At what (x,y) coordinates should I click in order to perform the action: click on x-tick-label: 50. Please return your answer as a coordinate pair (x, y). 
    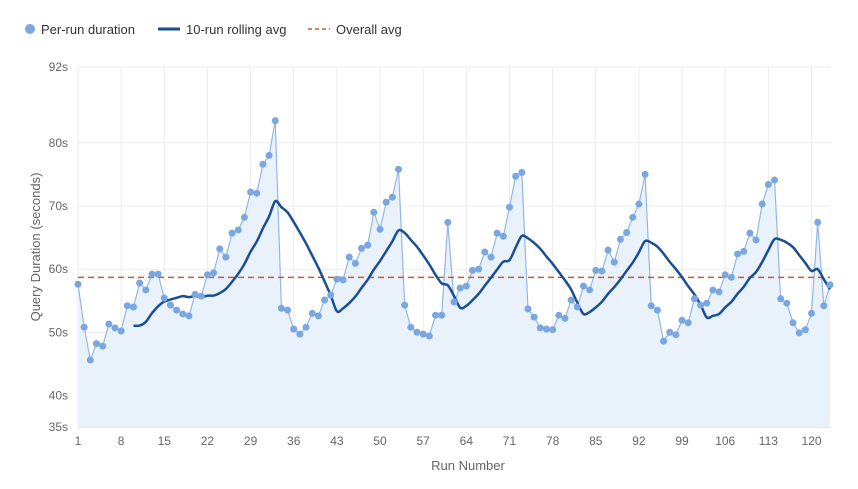
    Looking at the image, I should click on (380, 441).